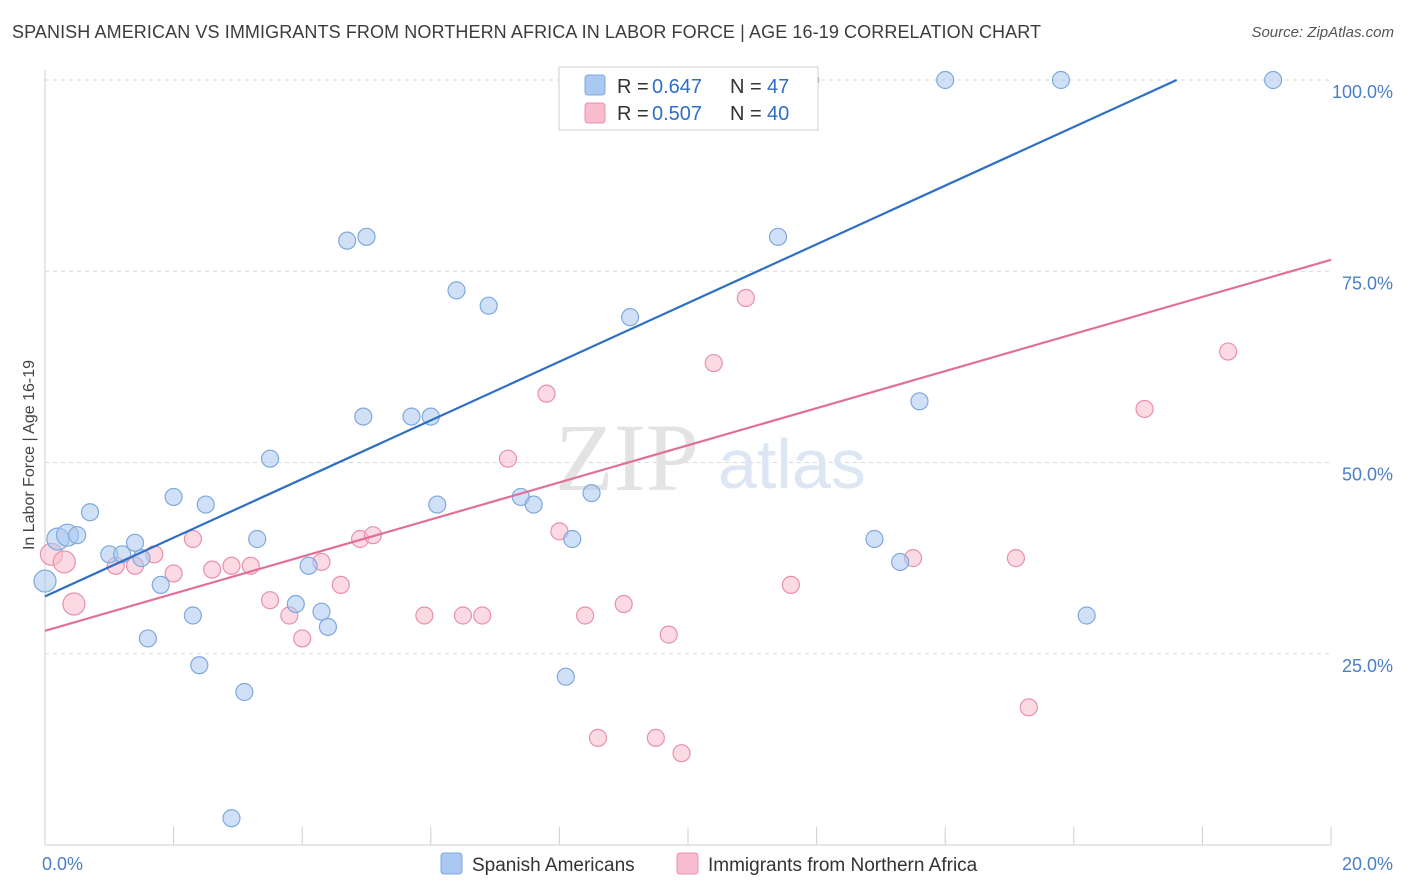 This screenshot has height=892, width=1406. Describe the element at coordinates (29, 455) in the screenshot. I see `y-axis-label: In Labor Force | Age 16-19` at that location.